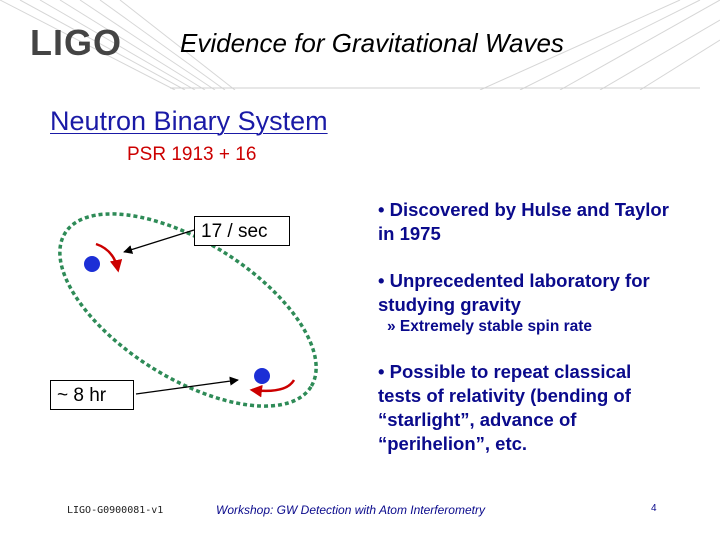 This screenshot has height=540, width=720. Describe the element at coordinates (262, 376) in the screenshot. I see `companion-star` at that location.